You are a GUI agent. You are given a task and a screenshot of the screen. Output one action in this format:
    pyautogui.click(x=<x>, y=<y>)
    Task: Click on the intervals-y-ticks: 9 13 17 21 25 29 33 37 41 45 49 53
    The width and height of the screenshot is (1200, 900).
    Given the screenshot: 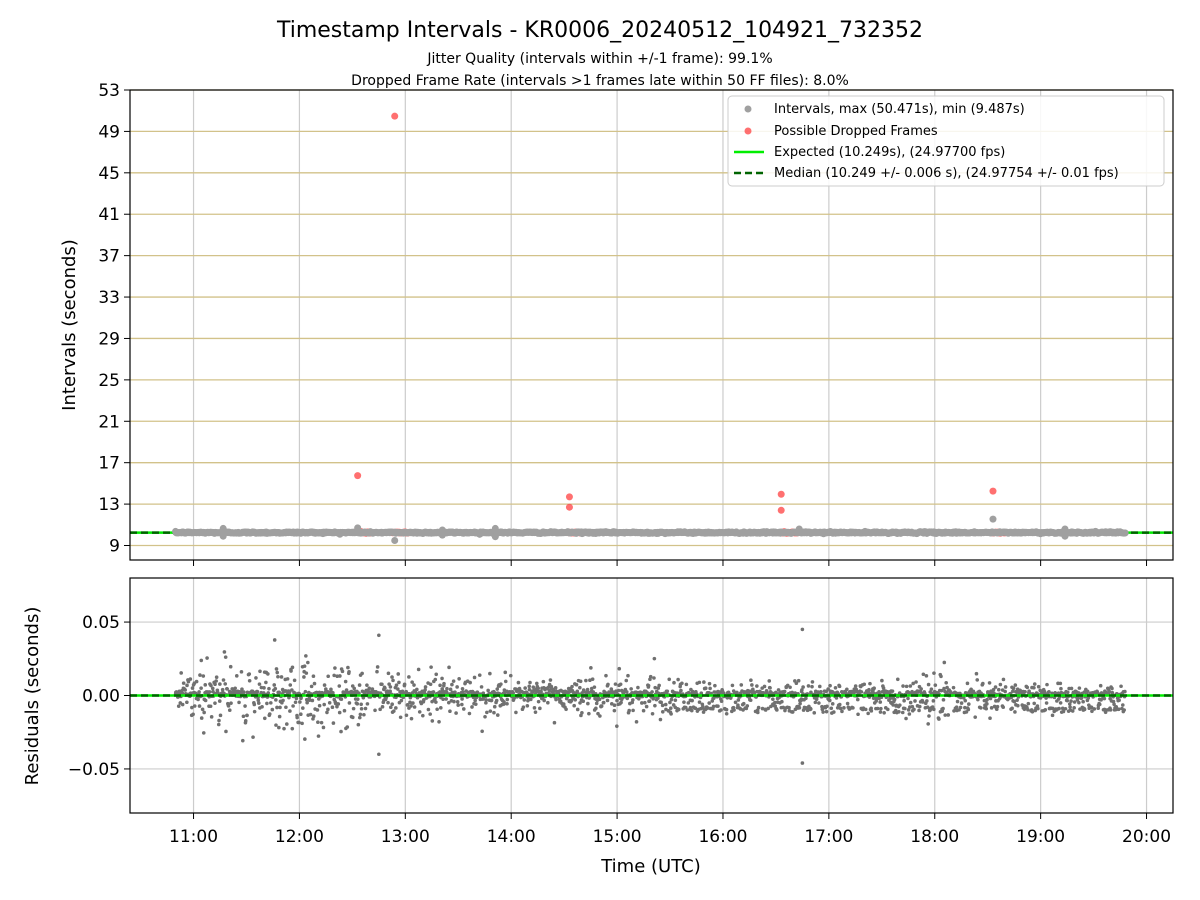 What is the action you would take?
    pyautogui.click(x=114, y=319)
    